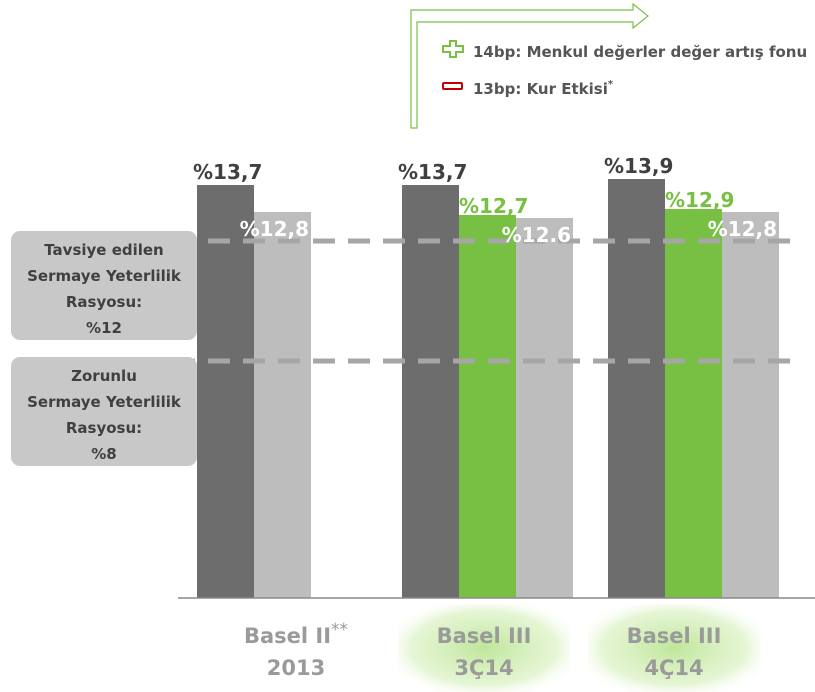 The height and width of the screenshot is (692, 815). I want to click on reference-box-1-line-1: Sermaye Yeterlilik, so click(104, 402).